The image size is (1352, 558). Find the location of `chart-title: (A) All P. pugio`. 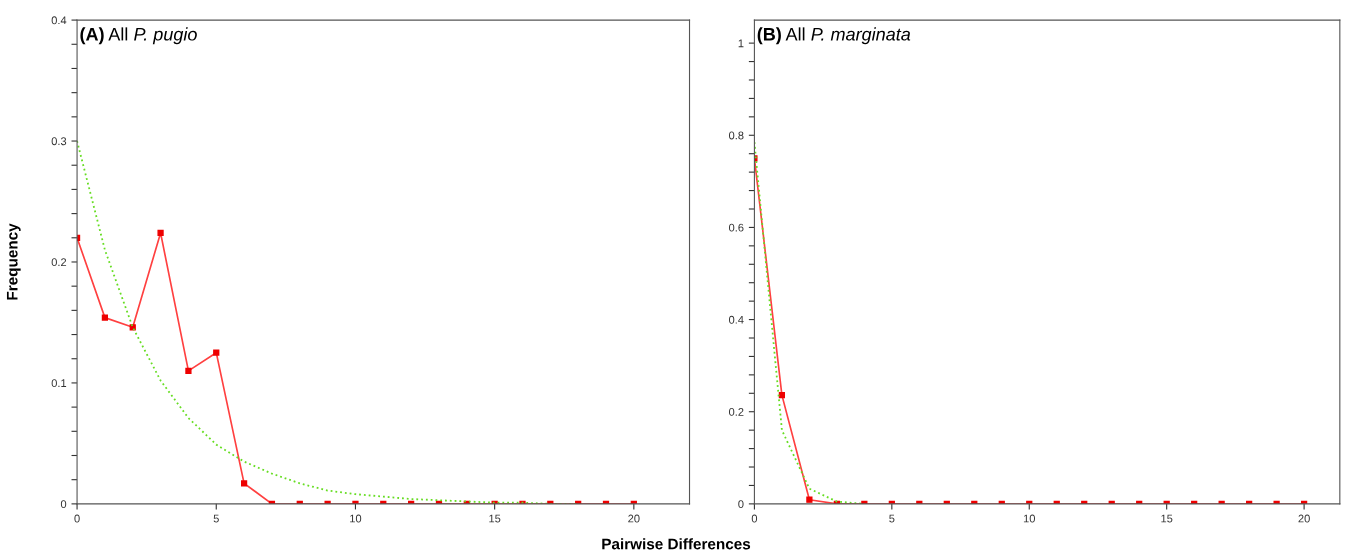

chart-title: (A) All P. pugio is located at coordinates (138, 36).